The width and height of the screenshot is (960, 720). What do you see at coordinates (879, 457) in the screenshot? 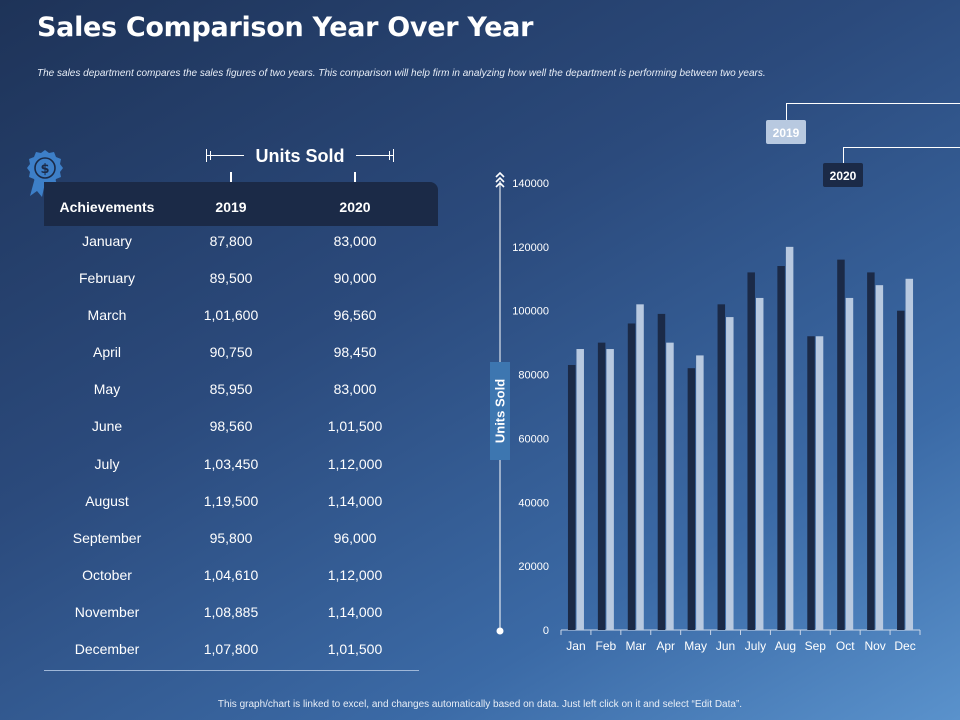
I see `bar-2019-nov` at bounding box center [879, 457].